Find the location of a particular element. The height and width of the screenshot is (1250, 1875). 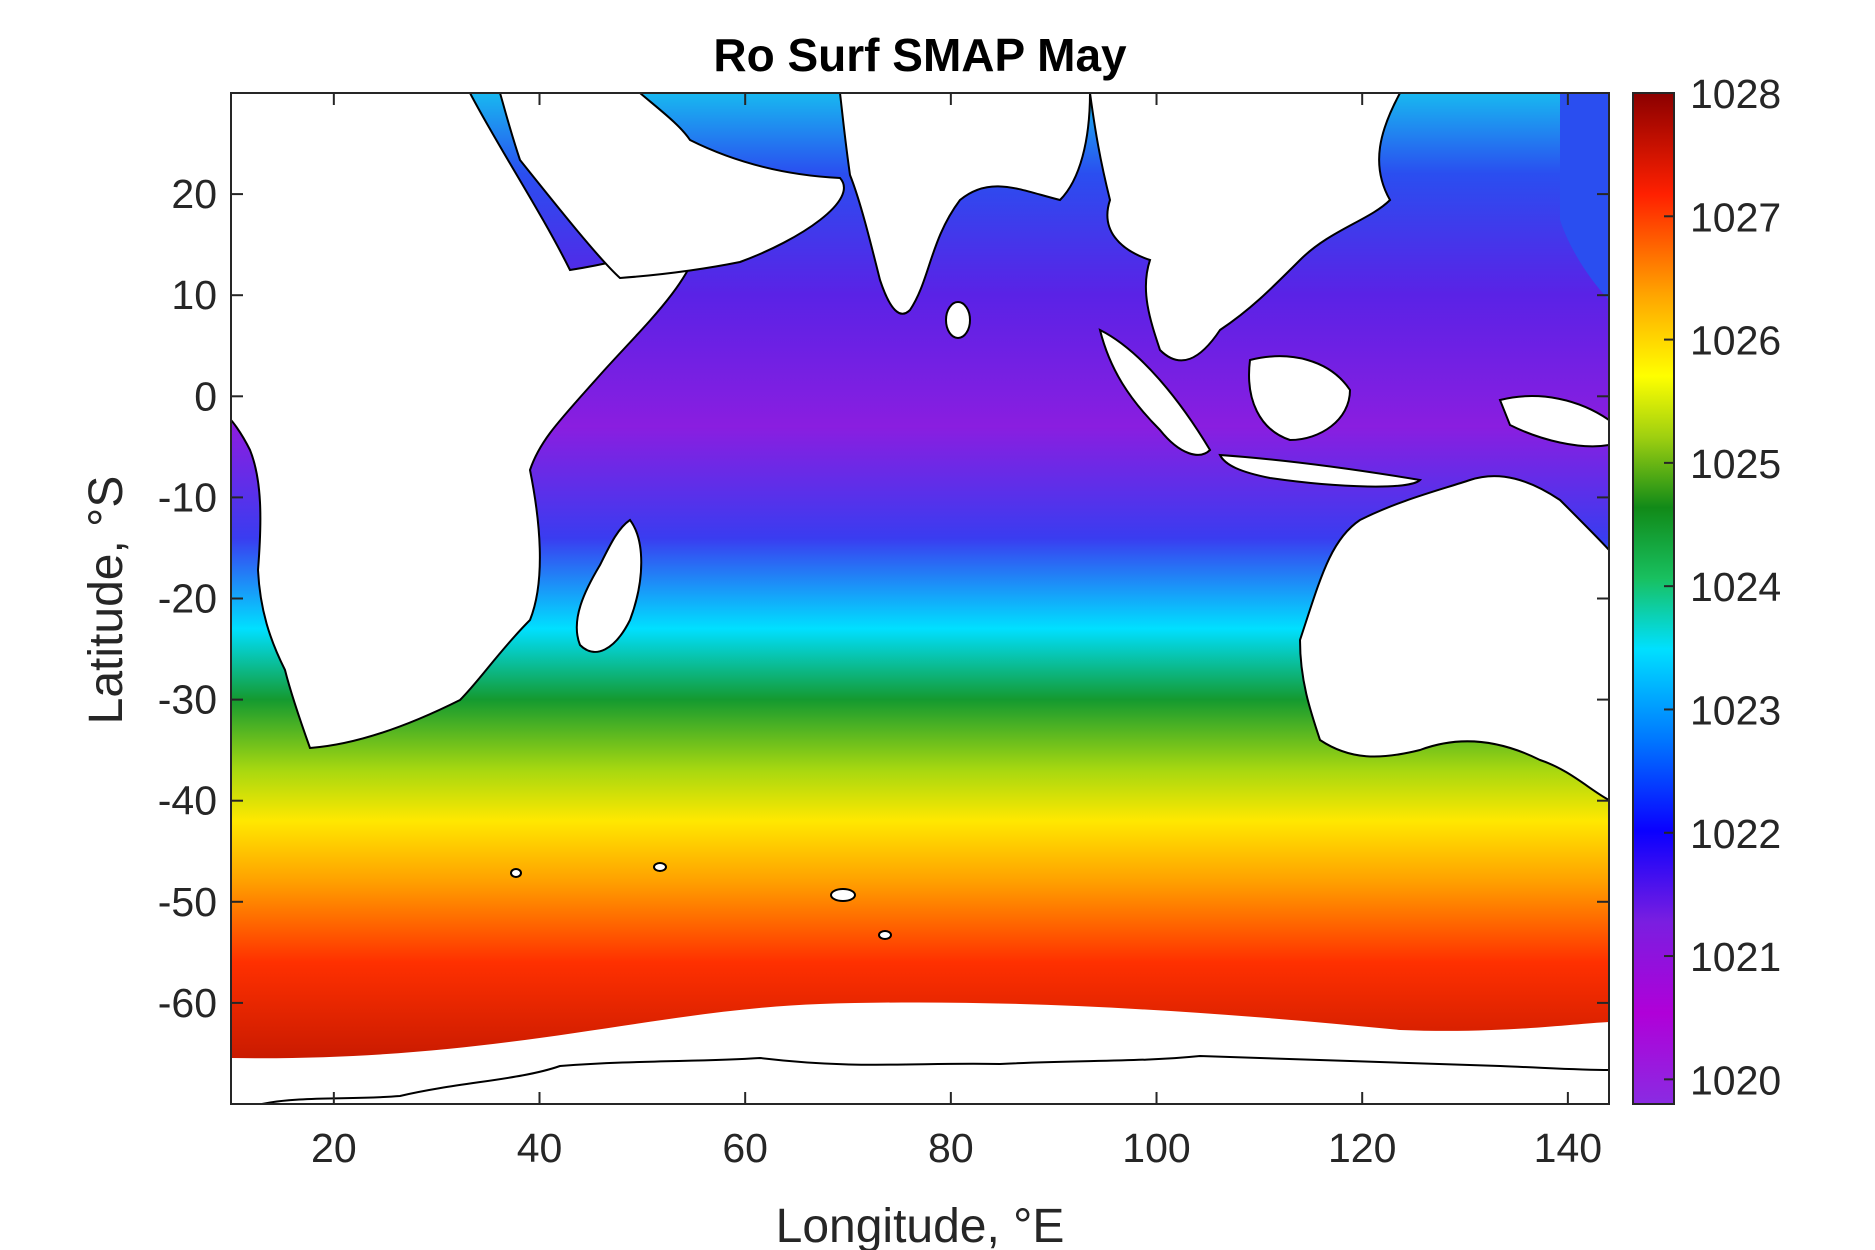

x-tick-label: 140 is located at coordinates (1568, 1148).